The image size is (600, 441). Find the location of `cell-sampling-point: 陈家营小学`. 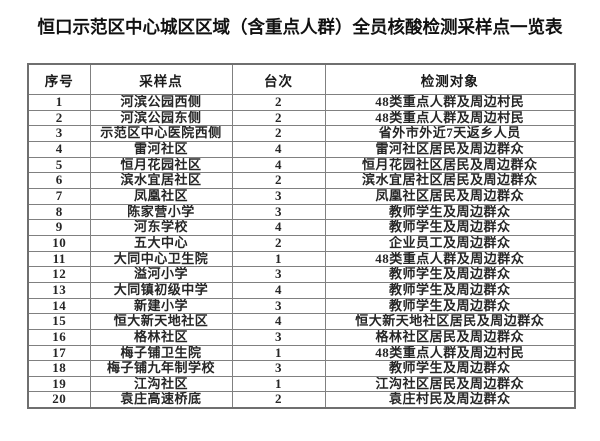

cell-sampling-point: 陈家营小学 is located at coordinates (161, 212).